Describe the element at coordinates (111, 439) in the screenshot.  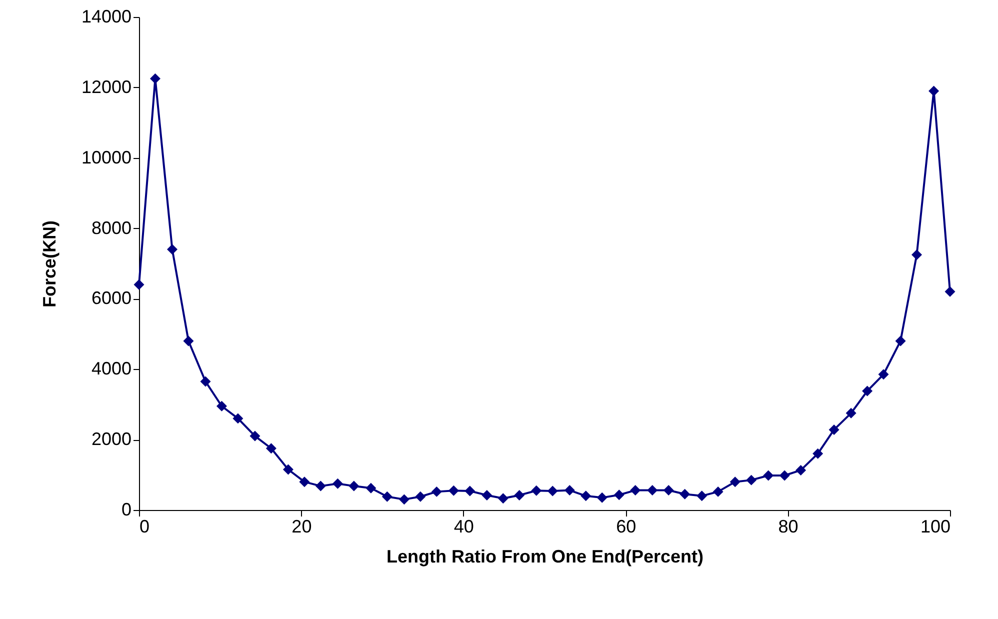
I see `y-tick-label: 2000` at that location.